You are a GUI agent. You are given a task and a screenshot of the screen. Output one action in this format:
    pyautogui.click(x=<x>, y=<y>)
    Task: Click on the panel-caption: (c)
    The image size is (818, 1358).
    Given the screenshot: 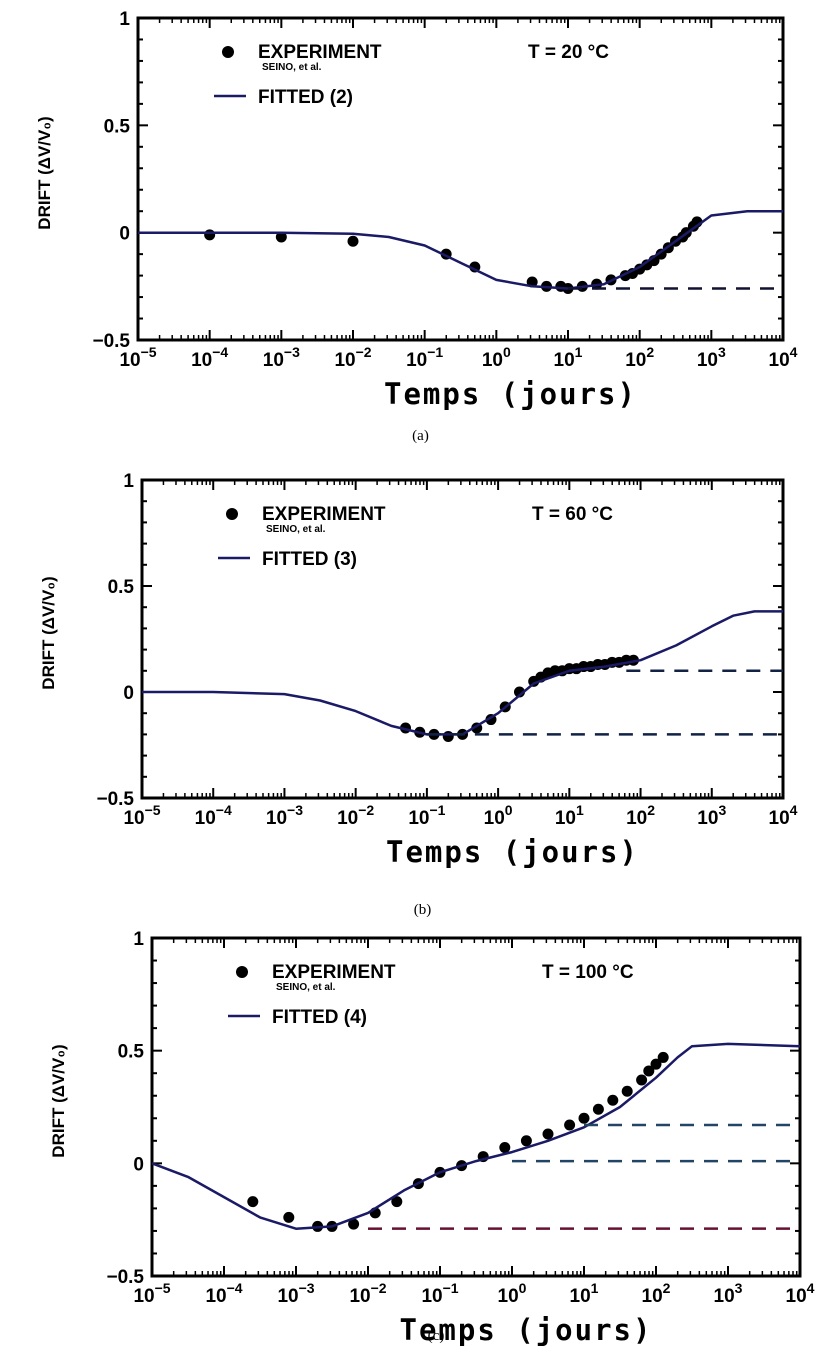 What is the action you would take?
    pyautogui.click(x=436, y=1336)
    